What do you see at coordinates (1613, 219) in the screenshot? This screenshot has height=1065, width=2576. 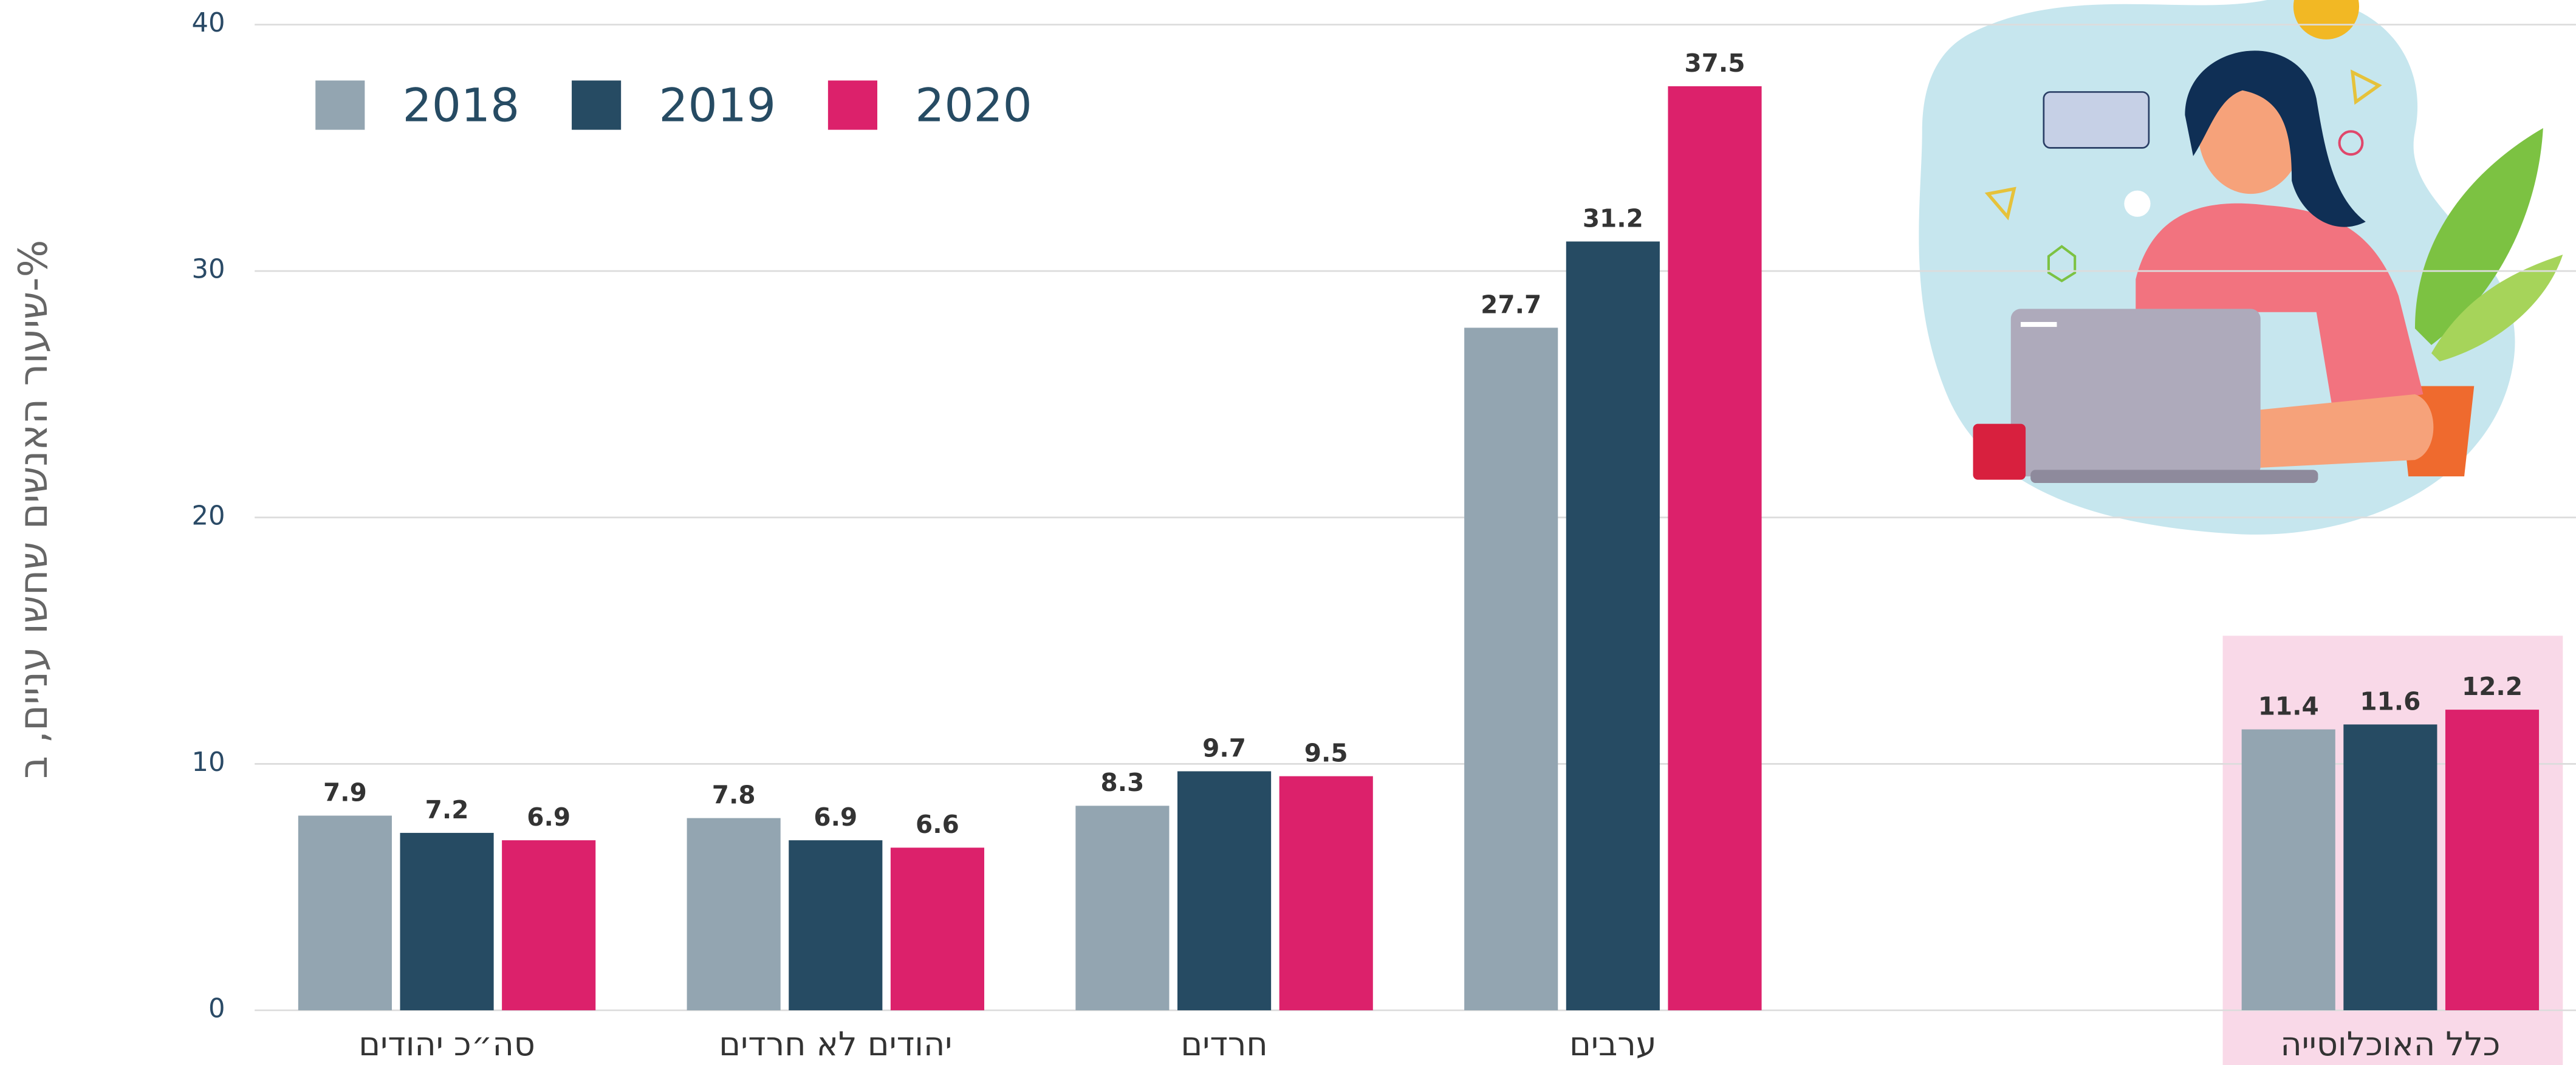 I see `value-label: 31.2` at bounding box center [1613, 219].